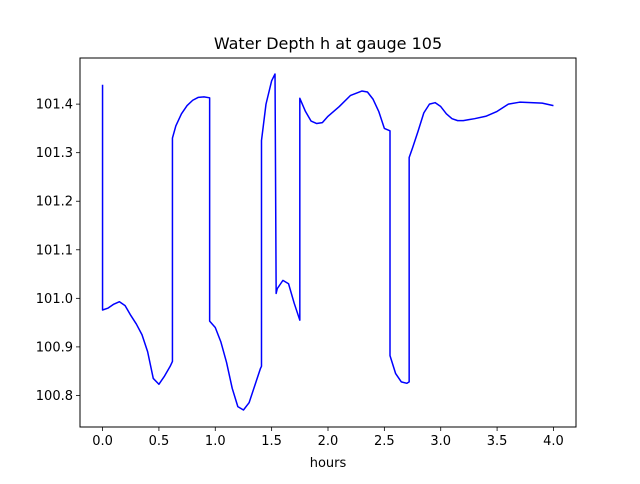 Image resolution: width=640 pixels, height=484 pixels. I want to click on x-tick-label: 3.5, so click(497, 441).